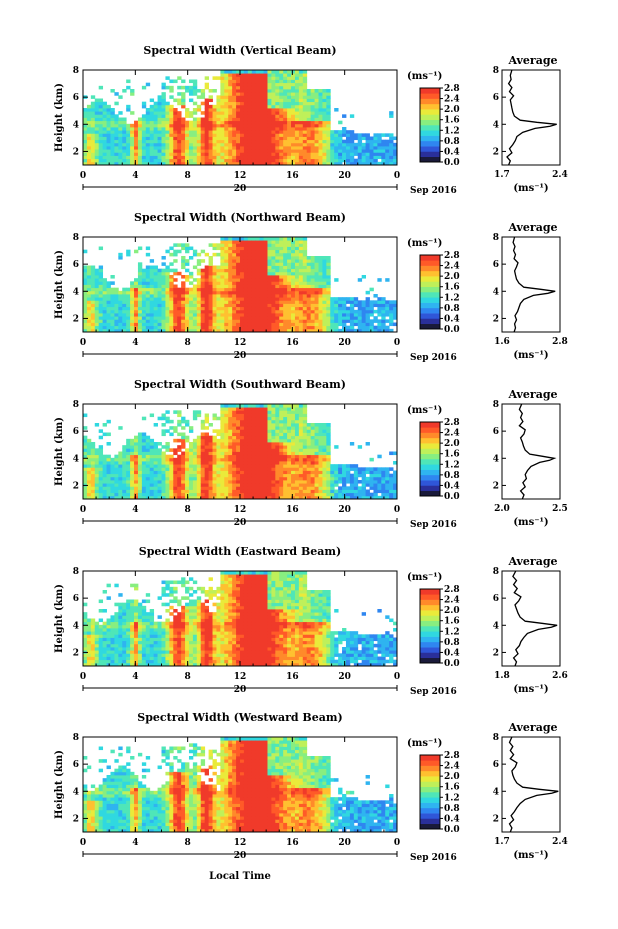  Describe the element at coordinates (430, 106) in the screenshot. I see `colorbar-segment` at that location.